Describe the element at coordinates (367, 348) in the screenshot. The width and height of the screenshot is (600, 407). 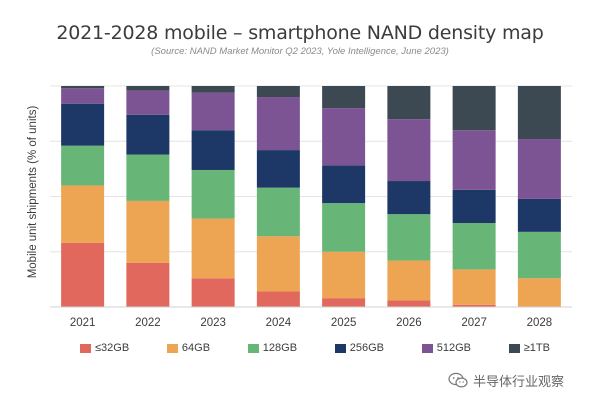
I see `legend-label: 256GB` at that location.